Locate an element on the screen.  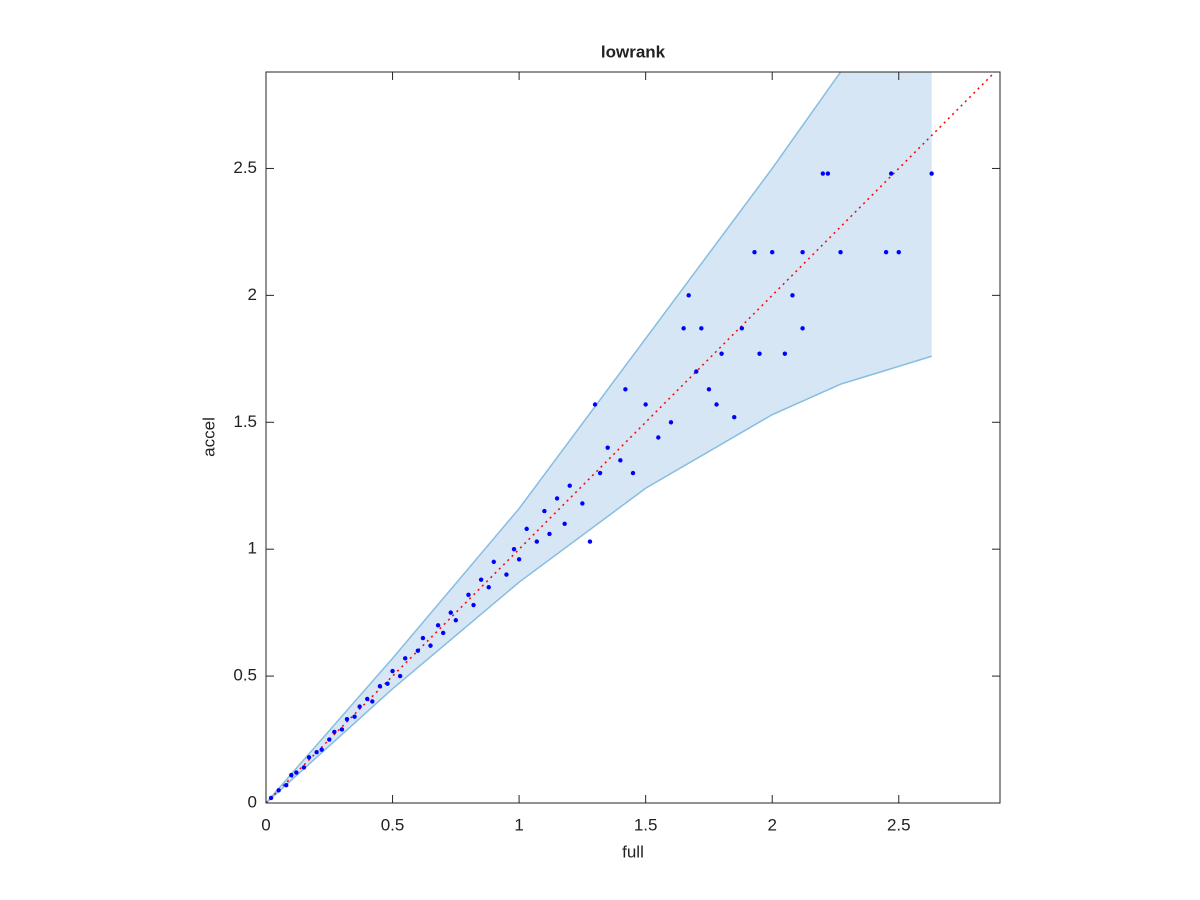
x-tick-label: 1 is located at coordinates (518, 824).